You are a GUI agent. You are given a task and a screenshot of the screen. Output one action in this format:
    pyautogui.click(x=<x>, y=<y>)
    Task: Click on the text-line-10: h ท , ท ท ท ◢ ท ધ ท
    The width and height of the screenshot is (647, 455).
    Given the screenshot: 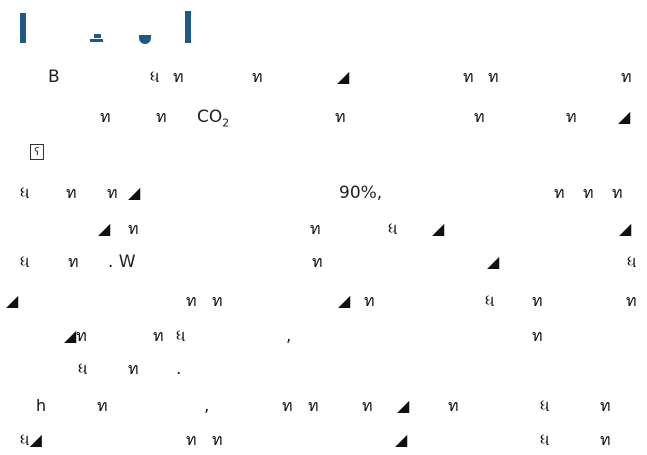 What is the action you would take?
    pyautogui.click(x=323, y=406)
    